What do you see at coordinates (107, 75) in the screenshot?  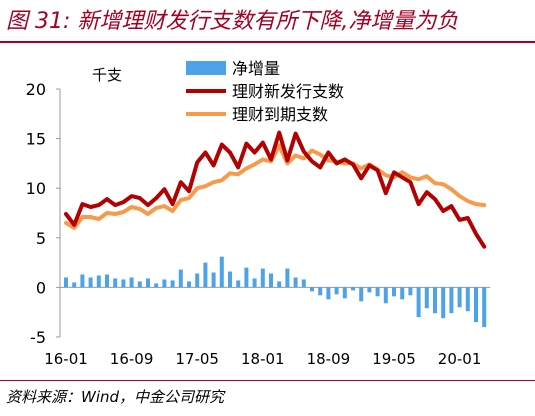 I see `y-unit-label: 千支` at bounding box center [107, 75].